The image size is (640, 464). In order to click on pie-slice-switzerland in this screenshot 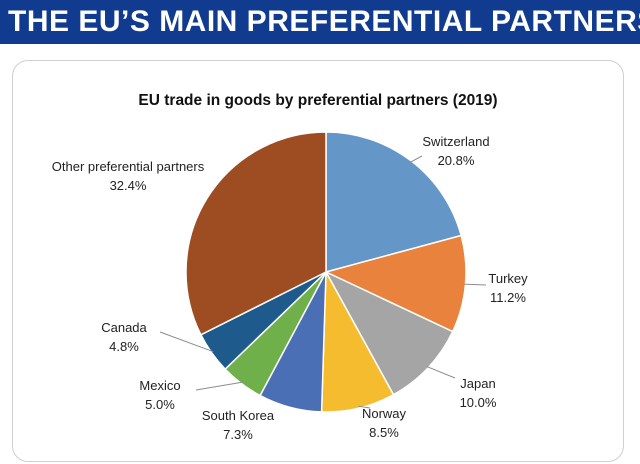, I will do `click(394, 202)`.